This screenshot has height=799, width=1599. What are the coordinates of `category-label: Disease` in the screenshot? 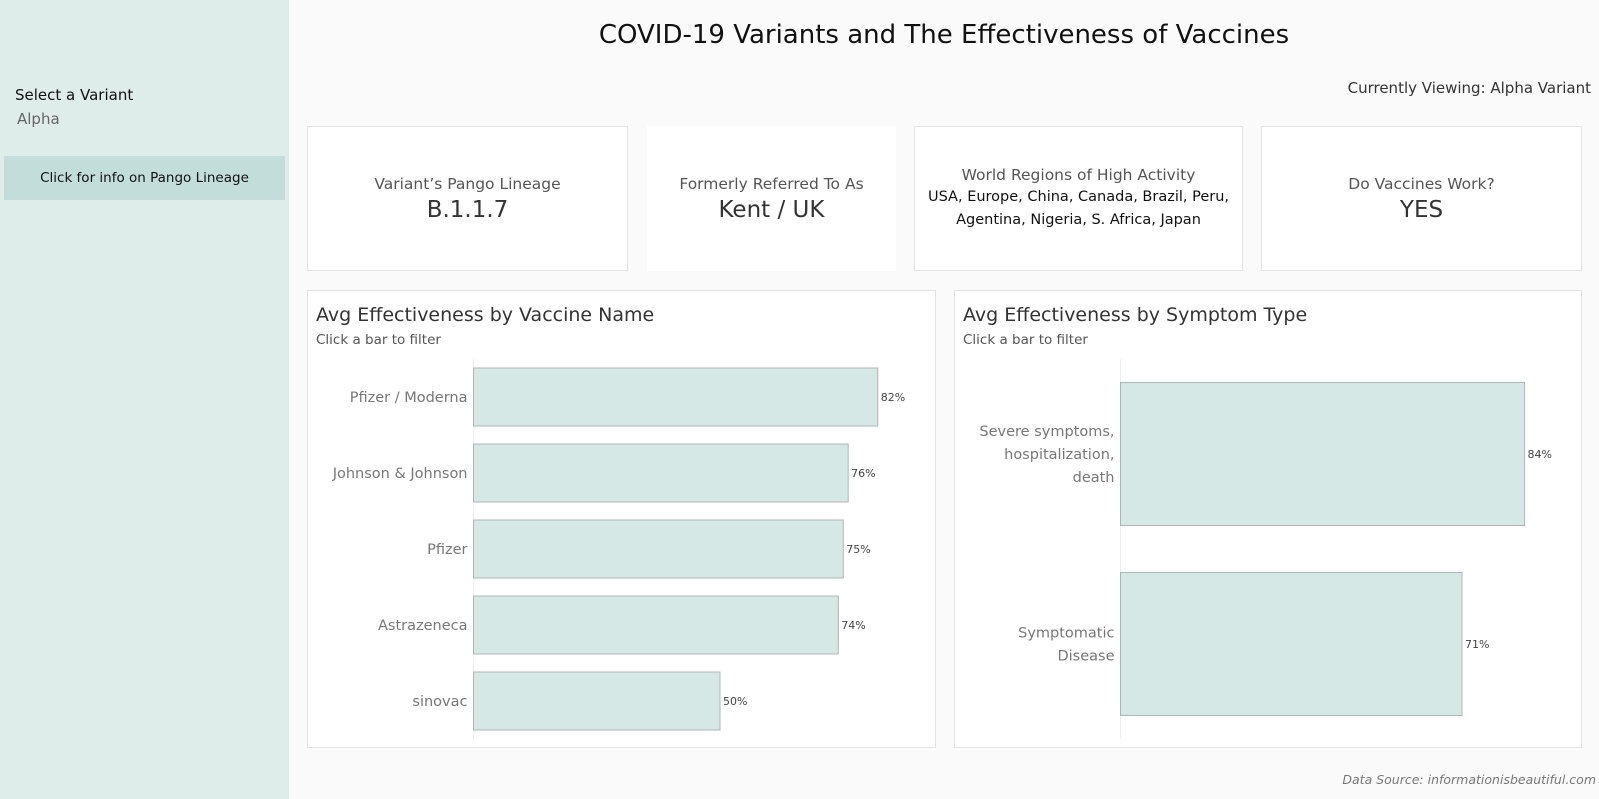 It's located at (1085, 657).